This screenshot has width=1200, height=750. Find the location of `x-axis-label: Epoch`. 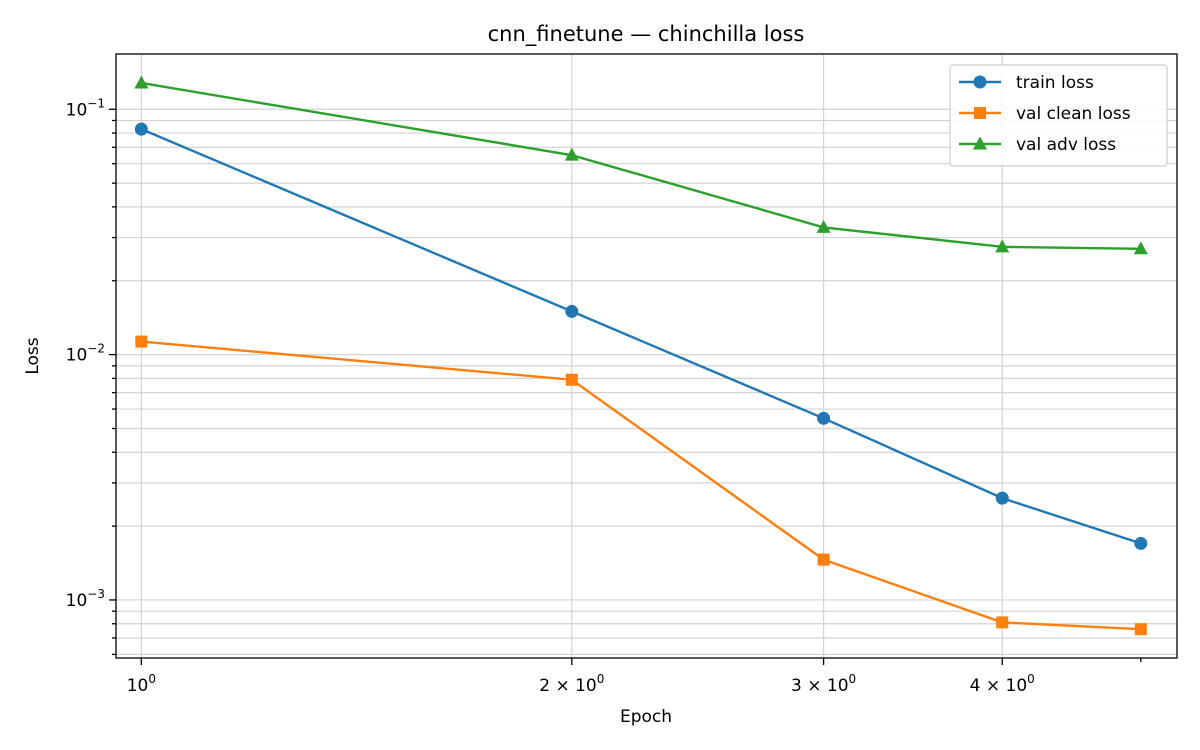

x-axis-label: Epoch is located at coordinates (646, 717).